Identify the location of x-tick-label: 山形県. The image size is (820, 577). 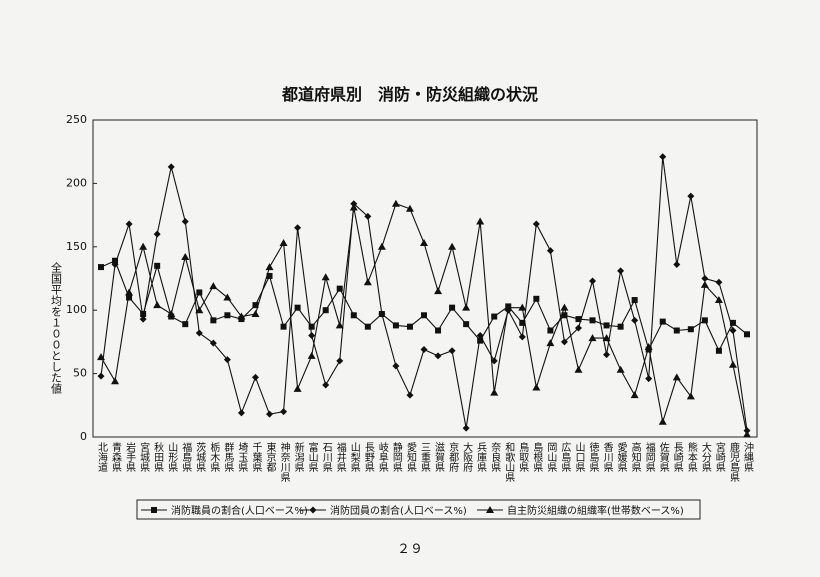
(172, 457).